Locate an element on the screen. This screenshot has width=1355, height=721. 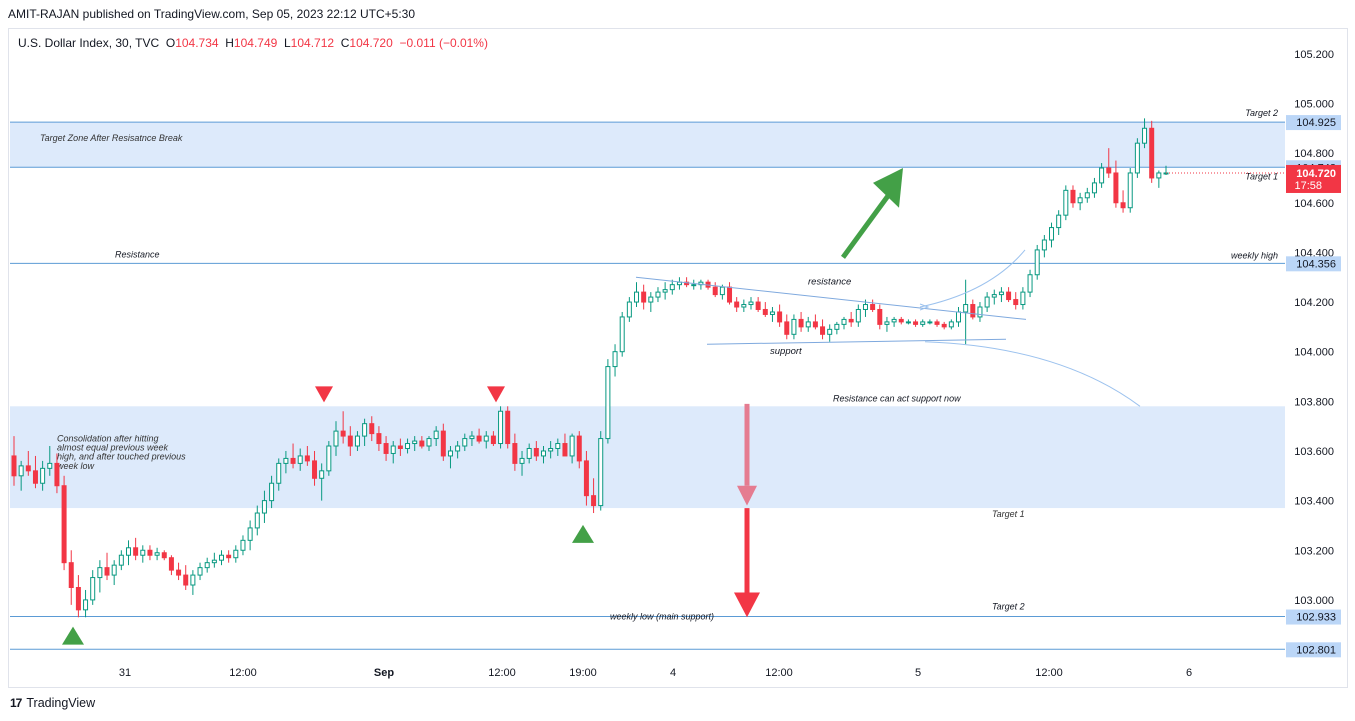
footer-brand: 17 TradingView is located at coordinates (52, 703).